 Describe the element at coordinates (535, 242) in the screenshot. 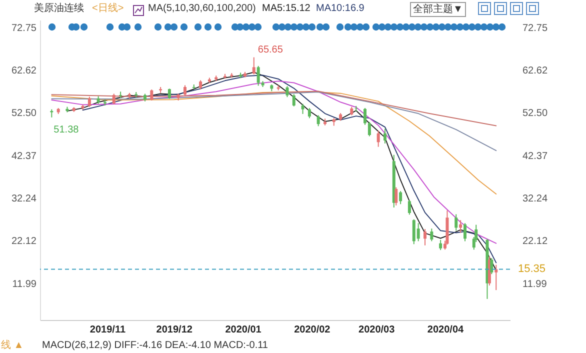

I see `y2-tick-label: 22.12` at that location.